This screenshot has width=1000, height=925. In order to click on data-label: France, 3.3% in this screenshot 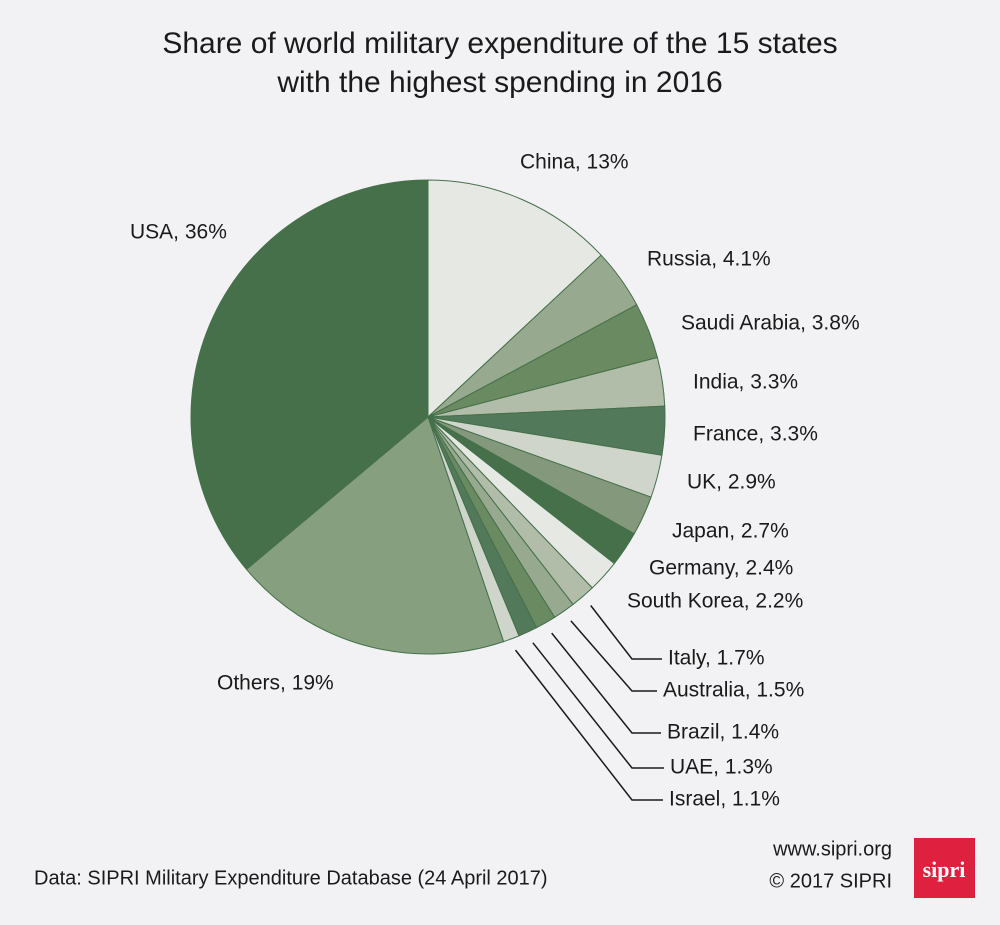, I will do `click(755, 434)`.